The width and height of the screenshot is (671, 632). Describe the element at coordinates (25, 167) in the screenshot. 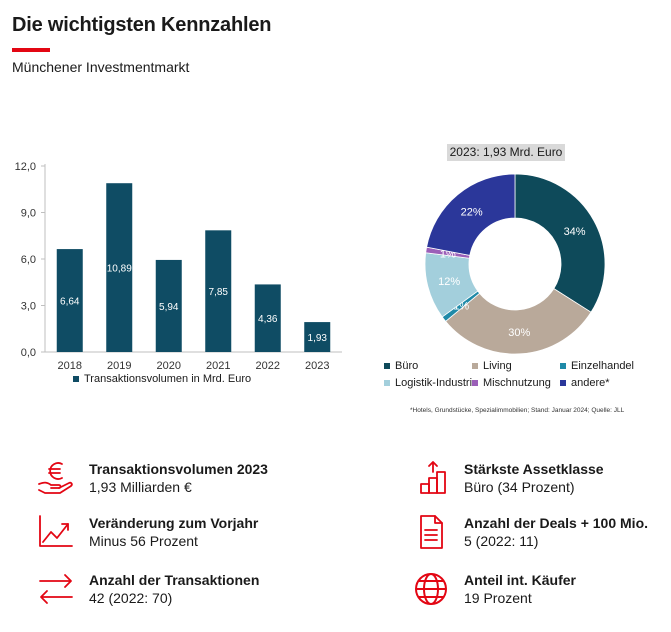

I see `y-tick-label: 12,0` at that location.